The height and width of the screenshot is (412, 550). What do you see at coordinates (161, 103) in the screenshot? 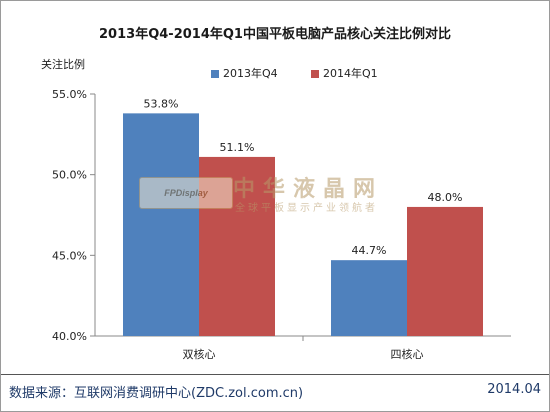
I see `data-label: 53.8%` at bounding box center [161, 103].